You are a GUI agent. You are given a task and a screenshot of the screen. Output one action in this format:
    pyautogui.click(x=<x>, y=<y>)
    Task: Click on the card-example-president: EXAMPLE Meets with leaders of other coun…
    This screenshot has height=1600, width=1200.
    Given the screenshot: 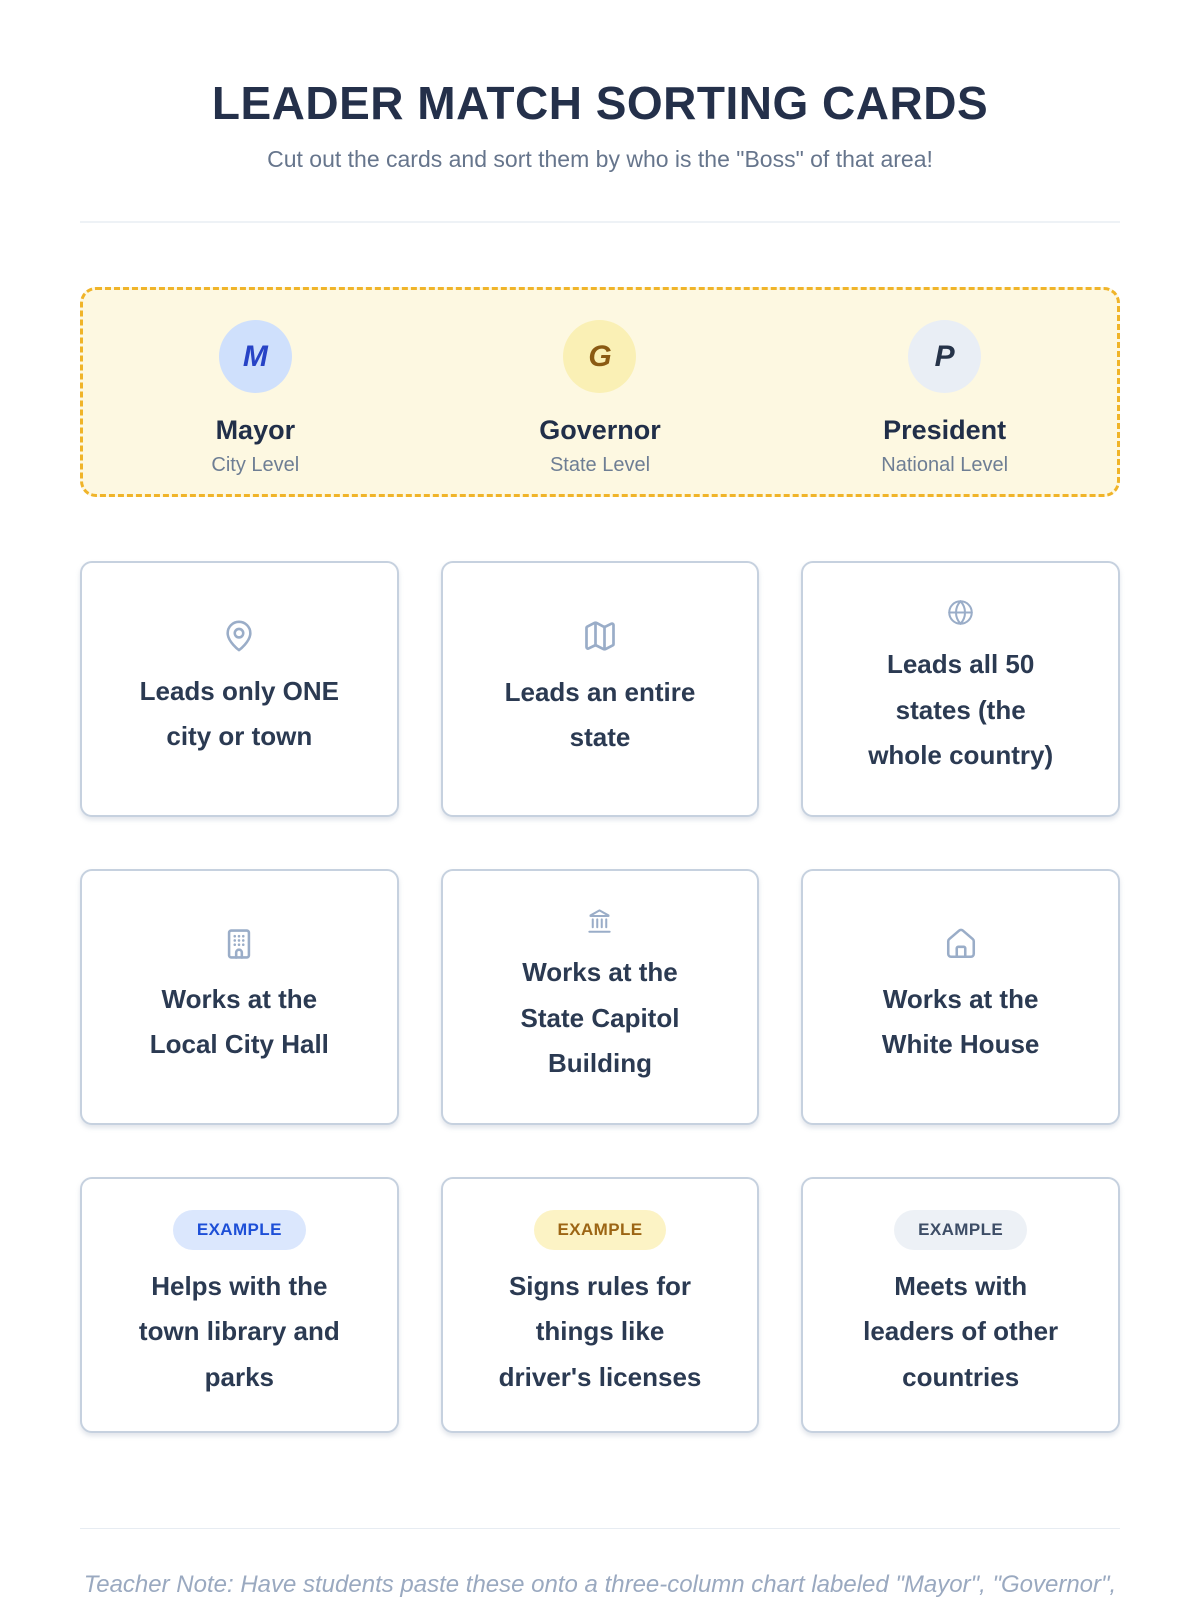 What is the action you would take?
    pyautogui.click(x=960, y=1305)
    